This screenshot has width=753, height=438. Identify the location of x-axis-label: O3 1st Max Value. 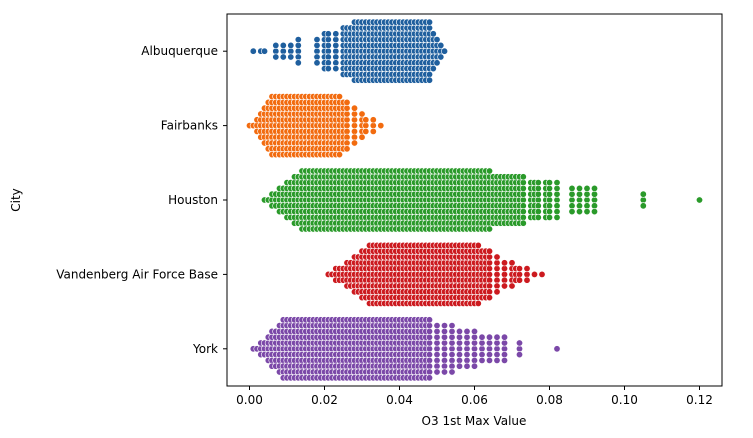
(474, 421).